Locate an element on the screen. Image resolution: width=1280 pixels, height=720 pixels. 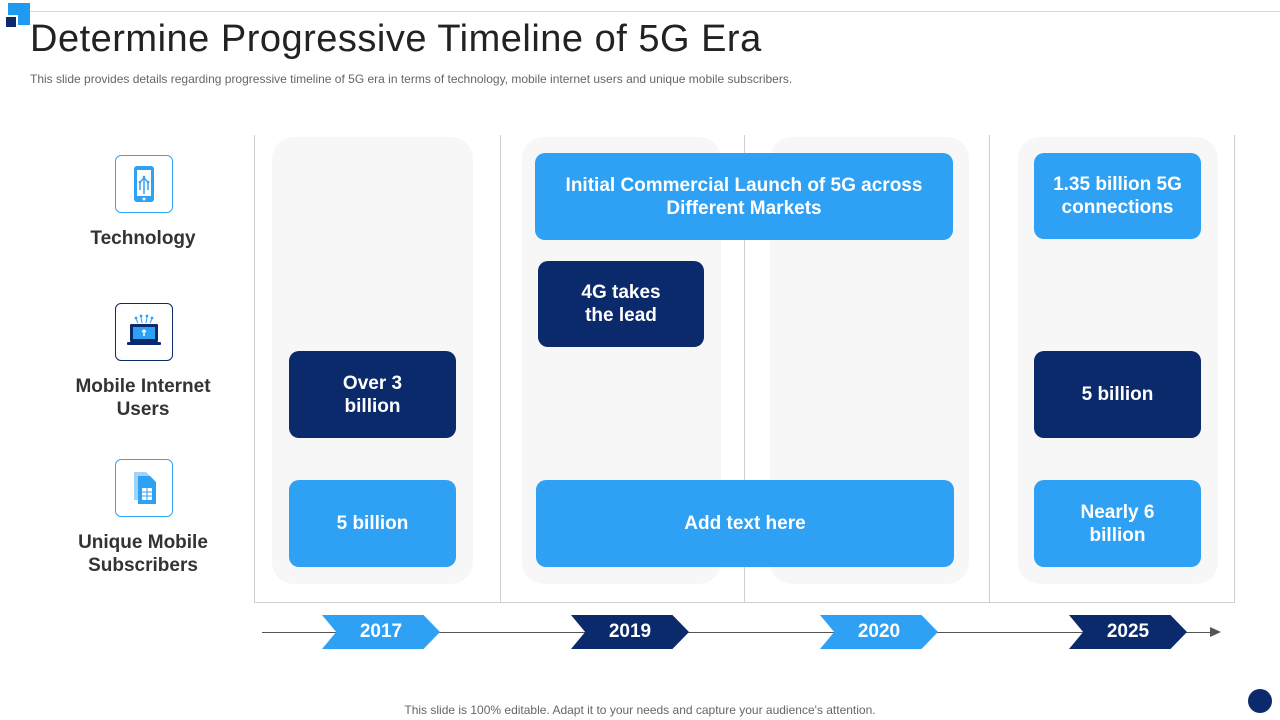
smartphone-icon is located at coordinates (144, 184).